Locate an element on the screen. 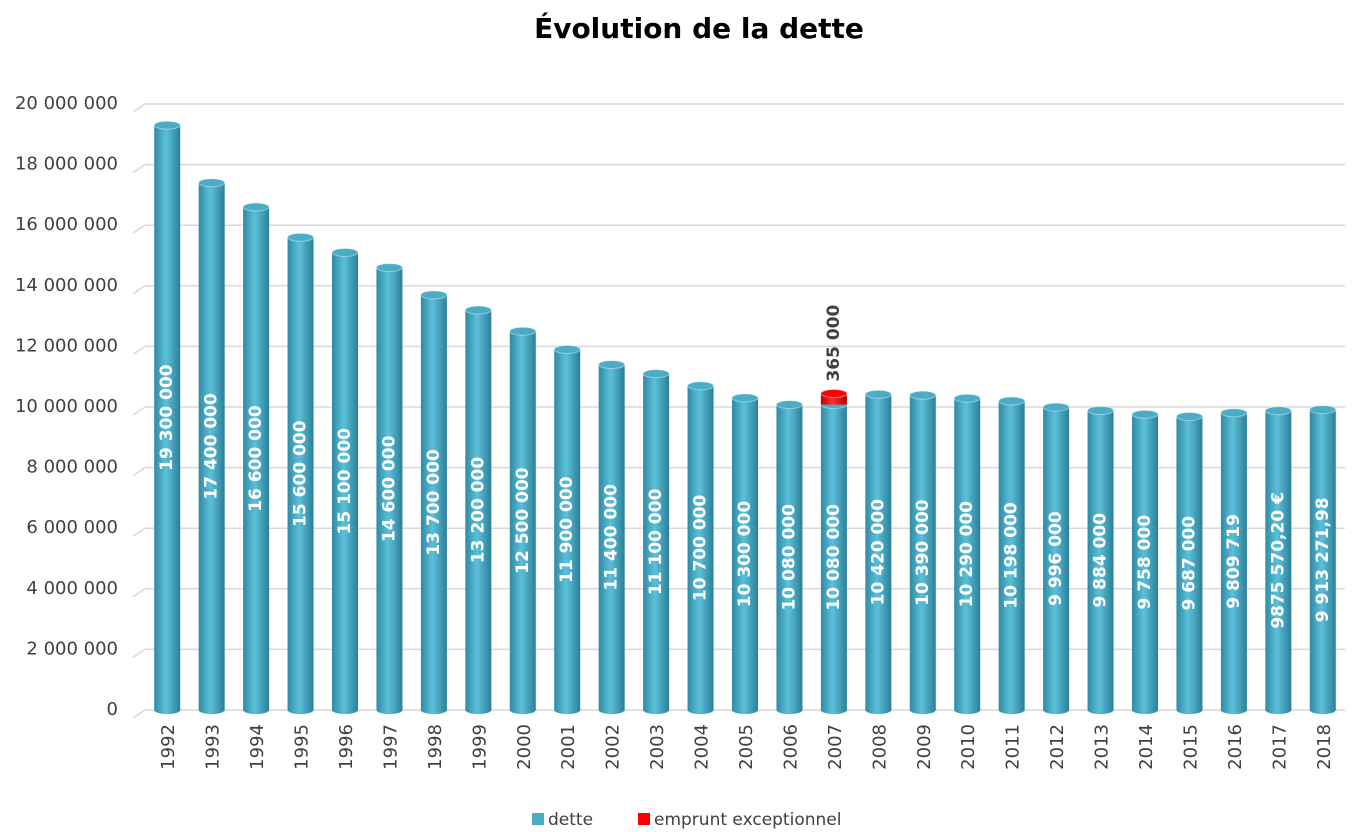 The height and width of the screenshot is (832, 1358). data-label: 10 700 000 is located at coordinates (701, 547).